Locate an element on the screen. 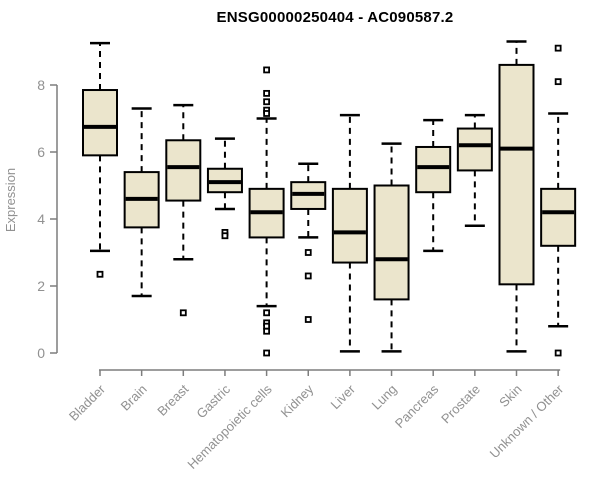 The height and width of the screenshot is (500, 600). x-tick-label: Pancreas is located at coordinates (417, 406).